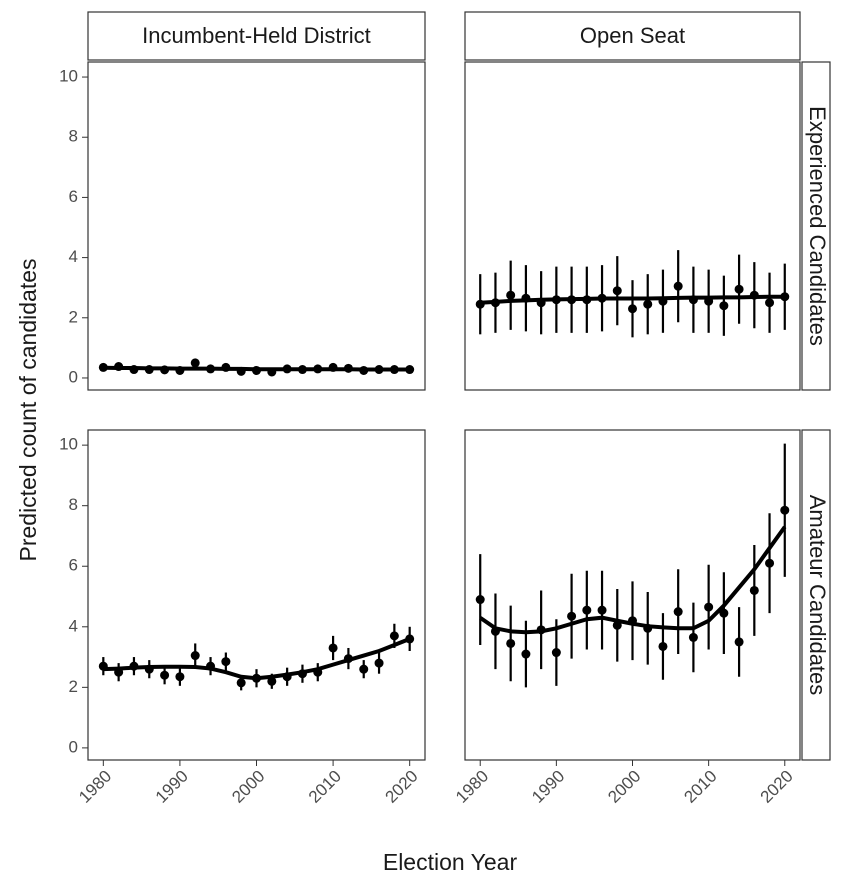  Describe the element at coordinates (401, 787) in the screenshot. I see `x-tick-label: 2020` at that location.